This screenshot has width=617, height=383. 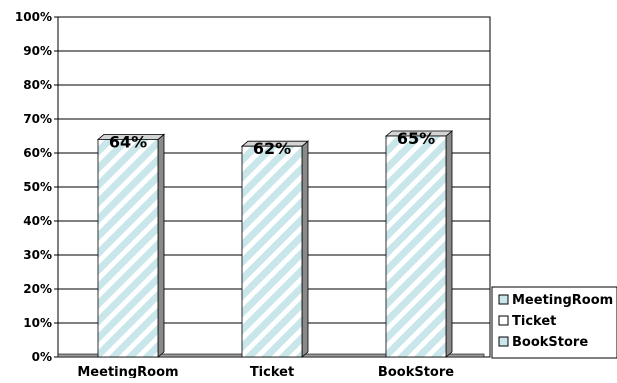 What do you see at coordinates (33, 17) in the screenshot?
I see `y-tick-label: 100%` at bounding box center [33, 17].